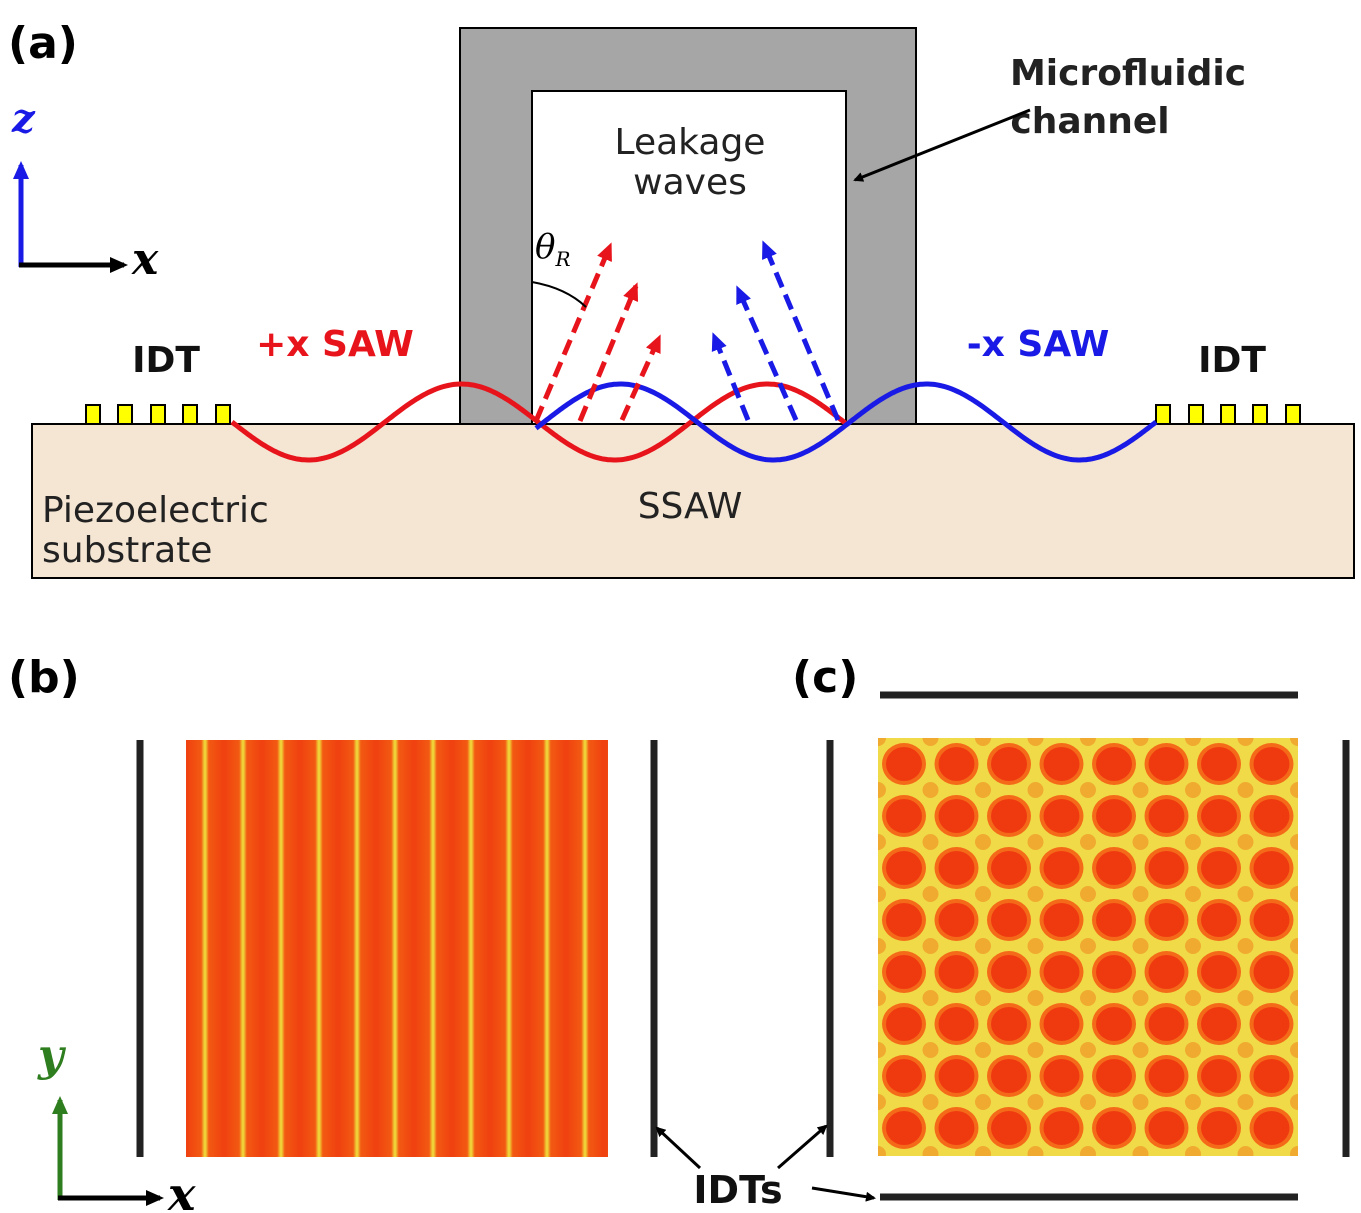 This screenshot has width=1361, height=1213. I want to click on x-axis-label-b: x, so click(181, 1190).